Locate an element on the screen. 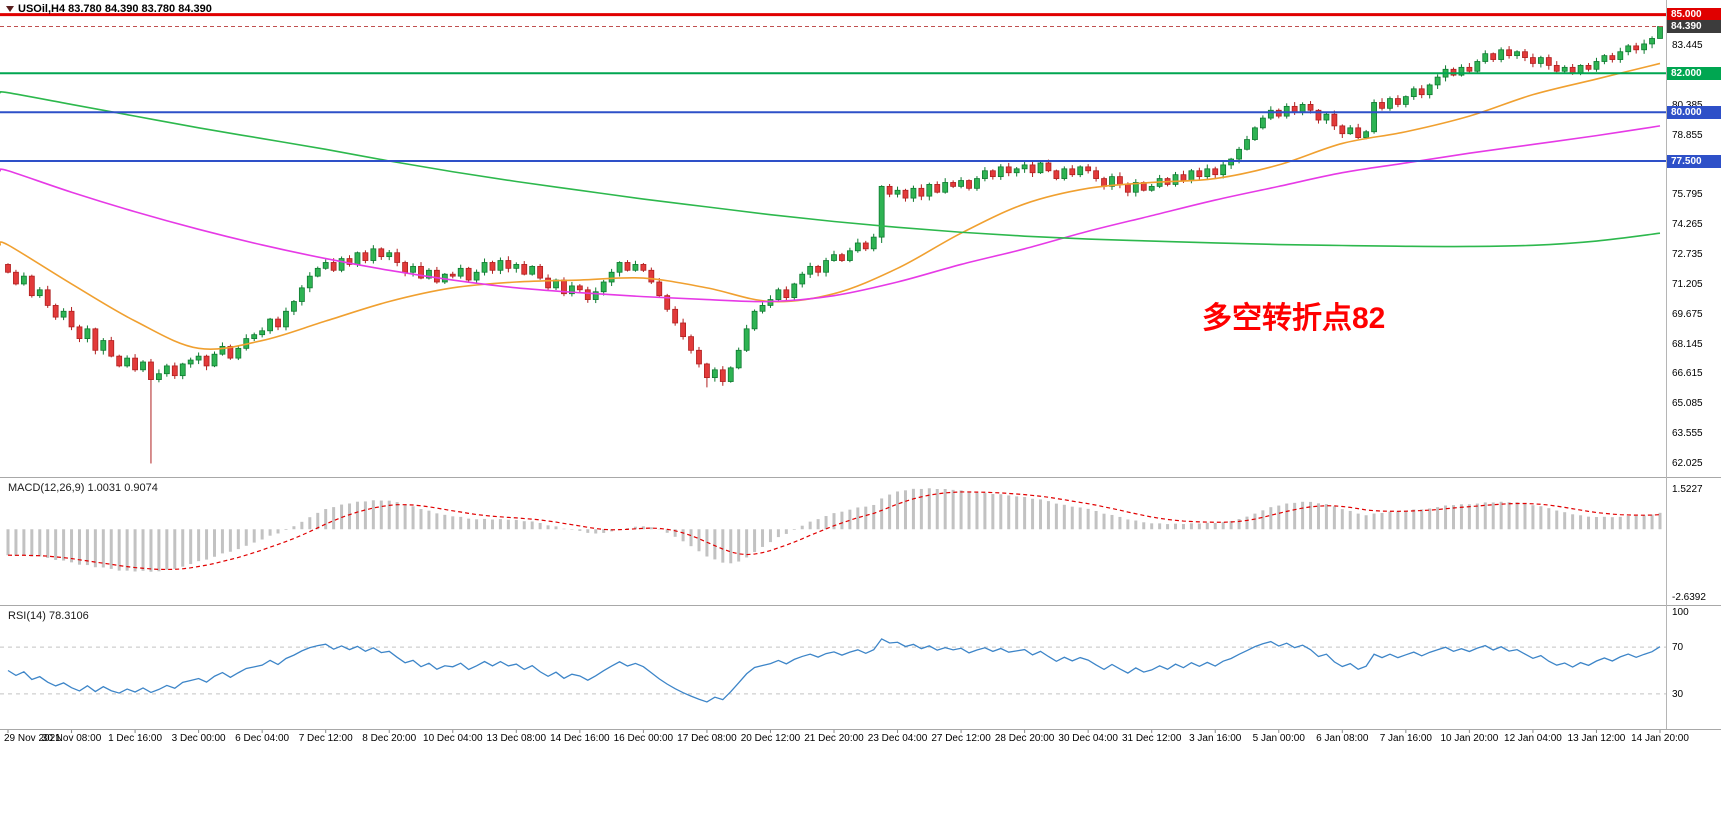 The image size is (1721, 832). price-axis-label: 62.025 is located at coordinates (1687, 463).